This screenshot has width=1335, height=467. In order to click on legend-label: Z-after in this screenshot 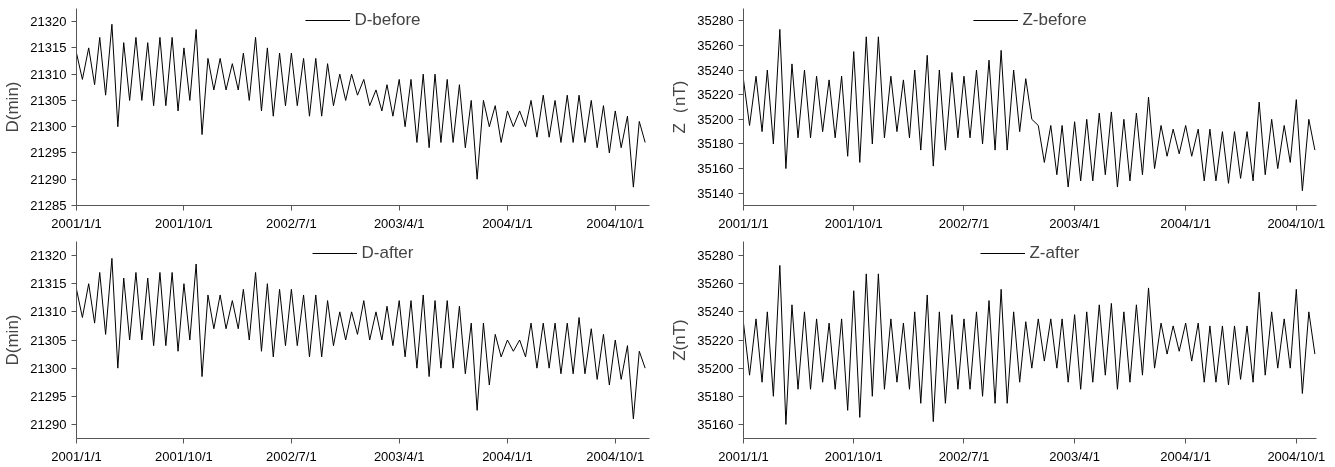, I will do `click(1054, 253)`.